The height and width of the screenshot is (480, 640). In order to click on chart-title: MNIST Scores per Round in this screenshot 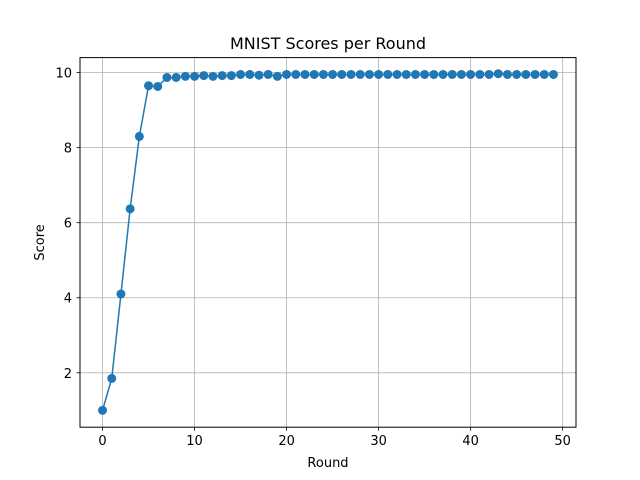, I will do `click(328, 43)`.